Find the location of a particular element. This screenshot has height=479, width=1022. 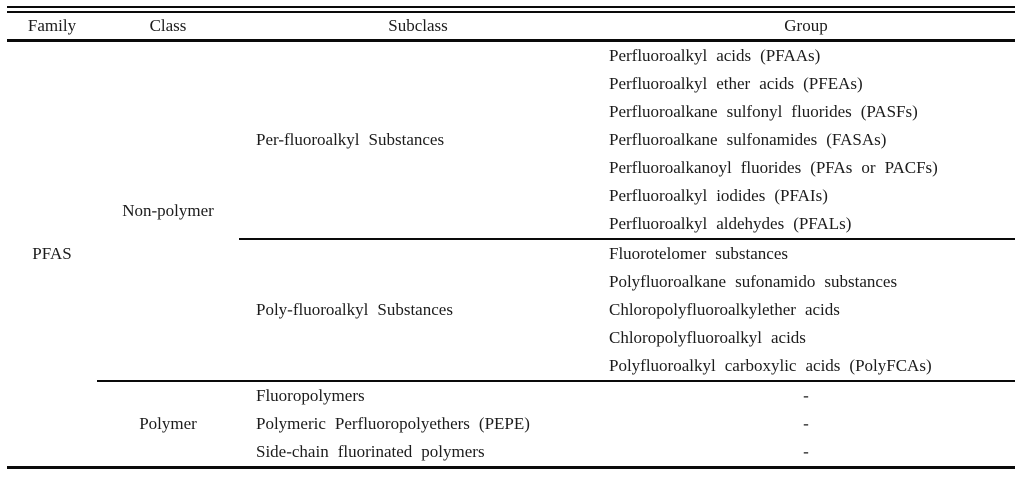

group-cell: Polyfluoroalkane sufonamido substances is located at coordinates (753, 281).